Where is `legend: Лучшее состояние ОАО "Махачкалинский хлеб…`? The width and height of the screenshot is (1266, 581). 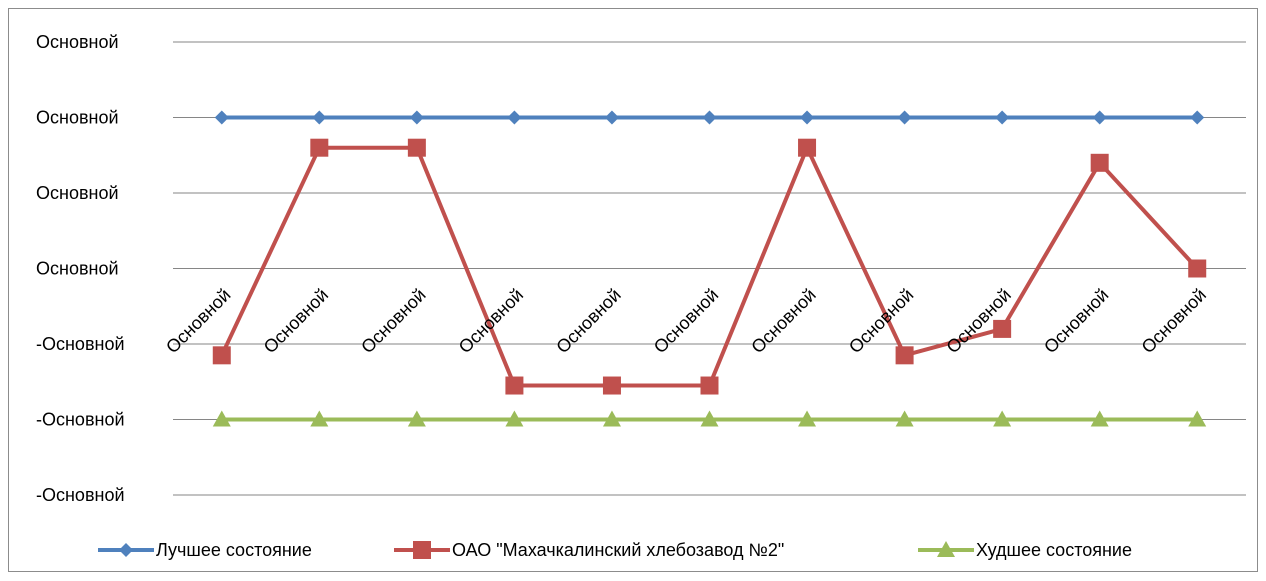 legend: Лучшее состояние ОАО "Махачкалинский хлеб… is located at coordinates (615, 550).